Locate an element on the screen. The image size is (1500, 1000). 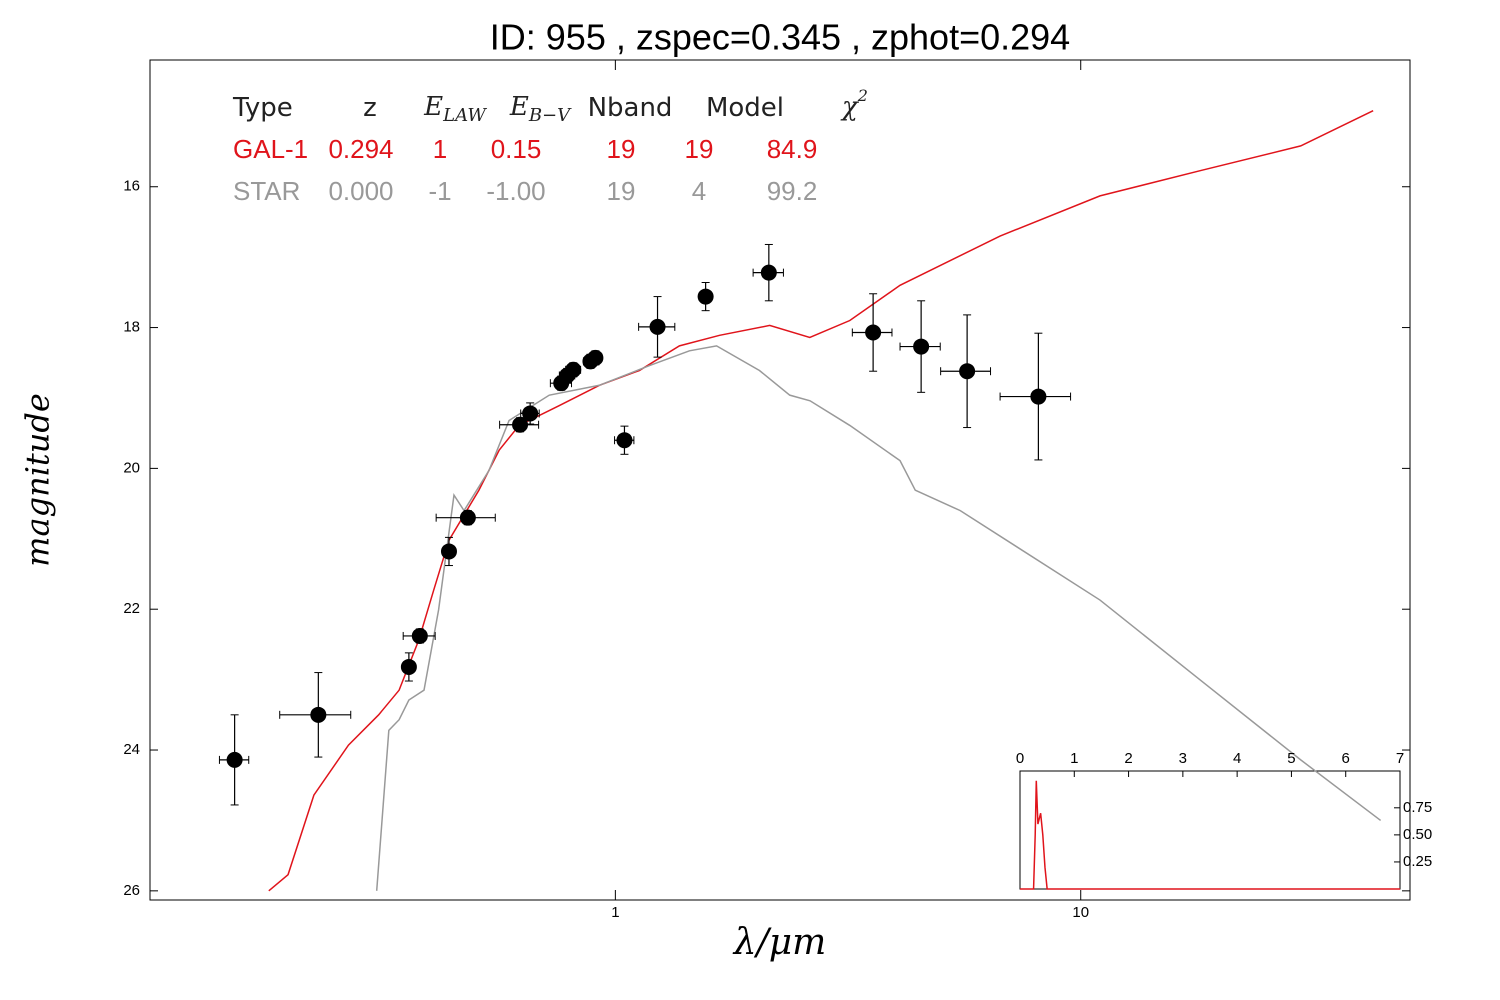
inset-x-tick-label: 0 is located at coordinates (1020, 758).